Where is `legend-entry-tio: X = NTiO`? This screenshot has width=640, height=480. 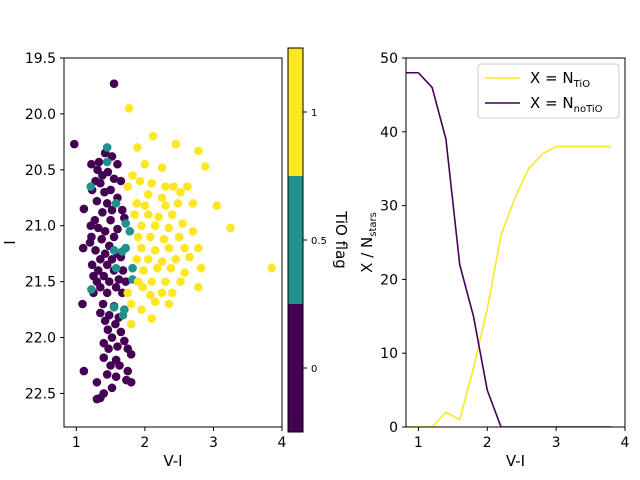
legend-entry-tio: X = NTiO is located at coordinates (537, 79).